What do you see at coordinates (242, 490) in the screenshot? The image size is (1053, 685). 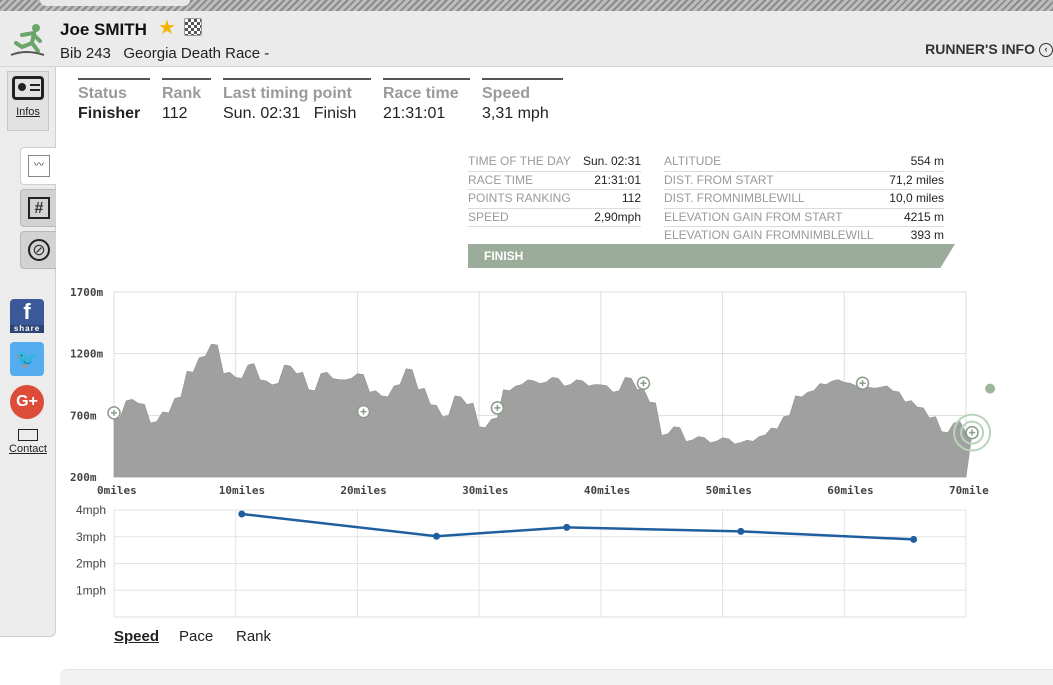 I see `elevation-x-tick: 10miles` at bounding box center [242, 490].